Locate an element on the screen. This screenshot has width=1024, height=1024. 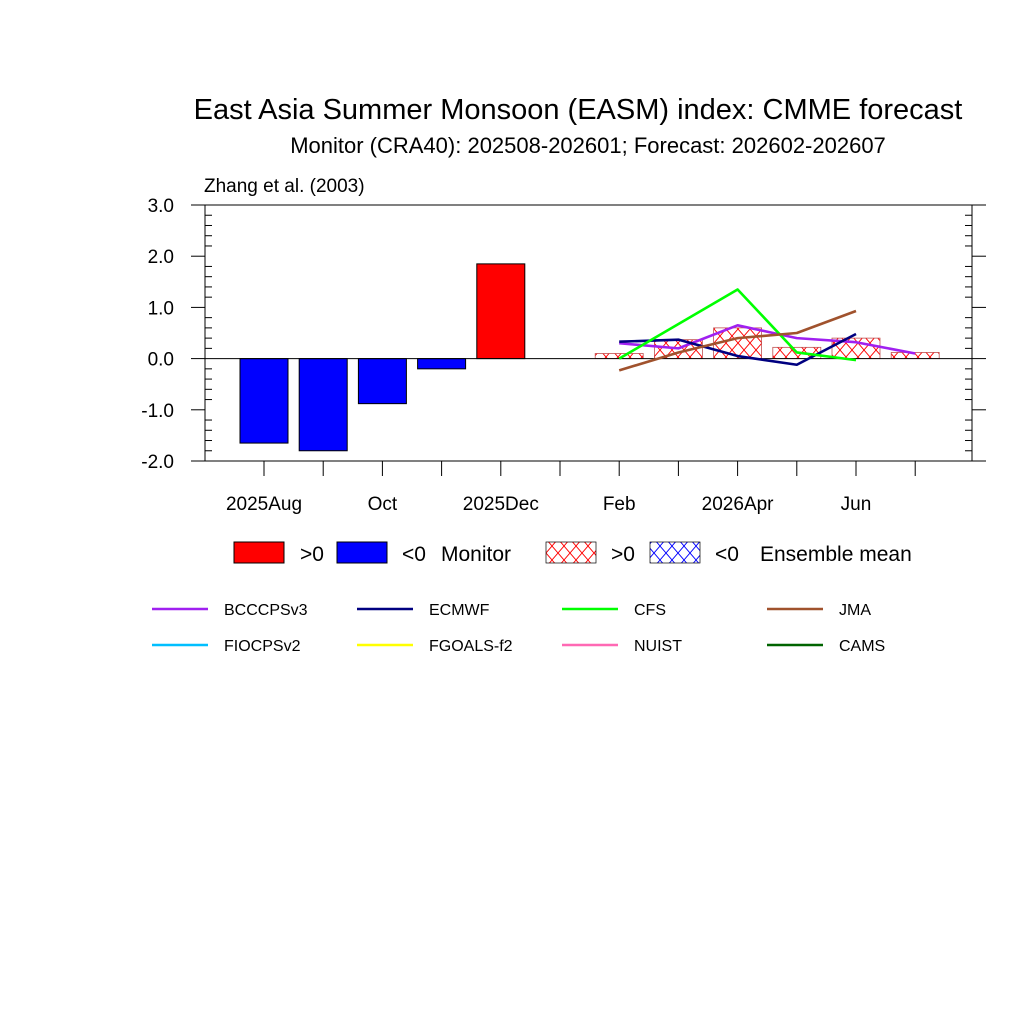
series-line-cfs is located at coordinates (737, 325).